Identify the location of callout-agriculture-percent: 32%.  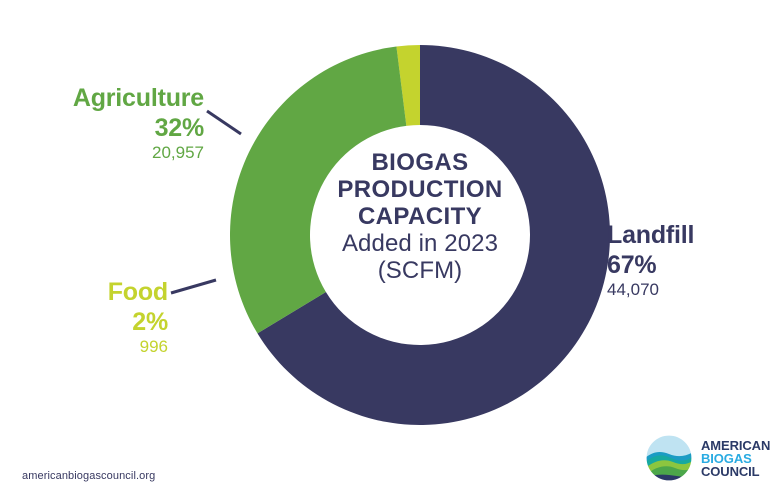
(179, 127).